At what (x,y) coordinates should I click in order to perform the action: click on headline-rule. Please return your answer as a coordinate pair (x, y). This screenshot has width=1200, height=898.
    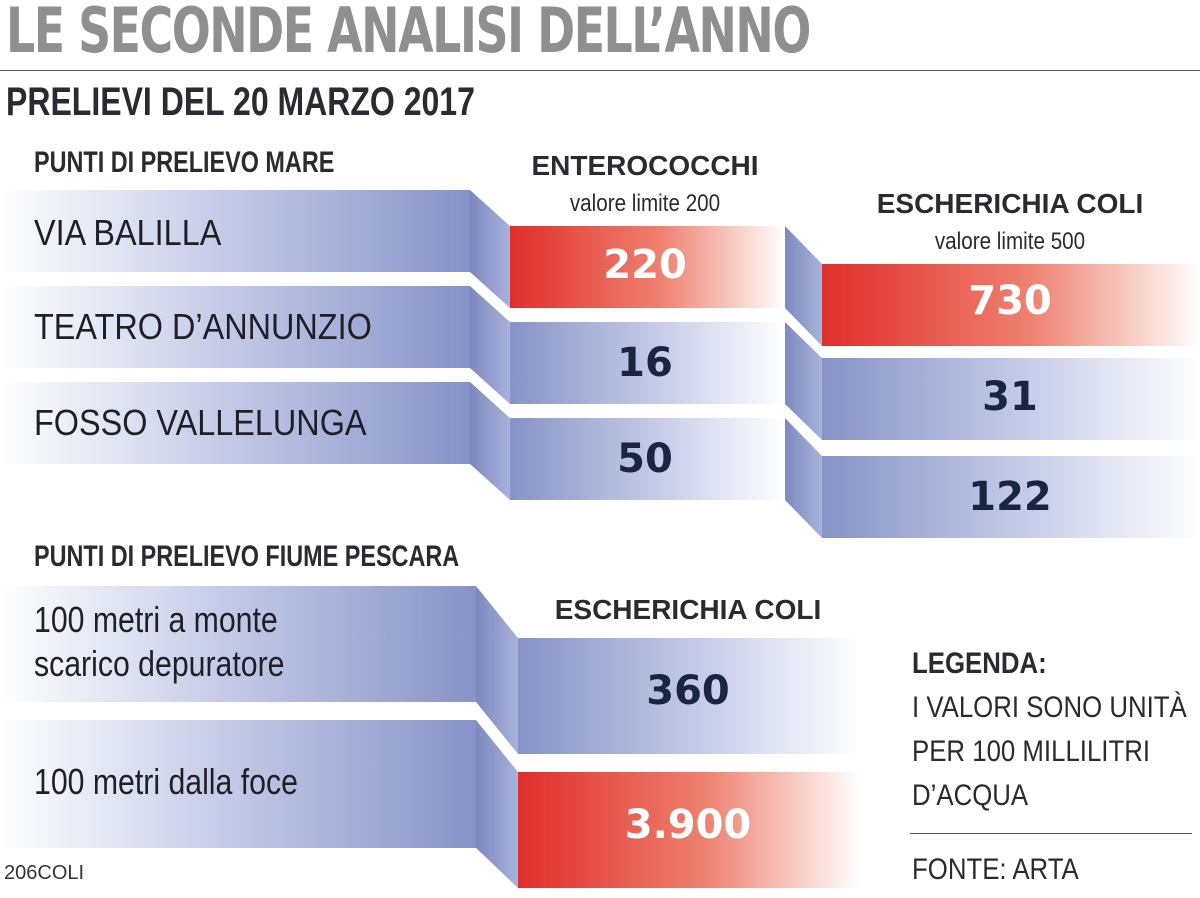
    Looking at the image, I should click on (600, 70).